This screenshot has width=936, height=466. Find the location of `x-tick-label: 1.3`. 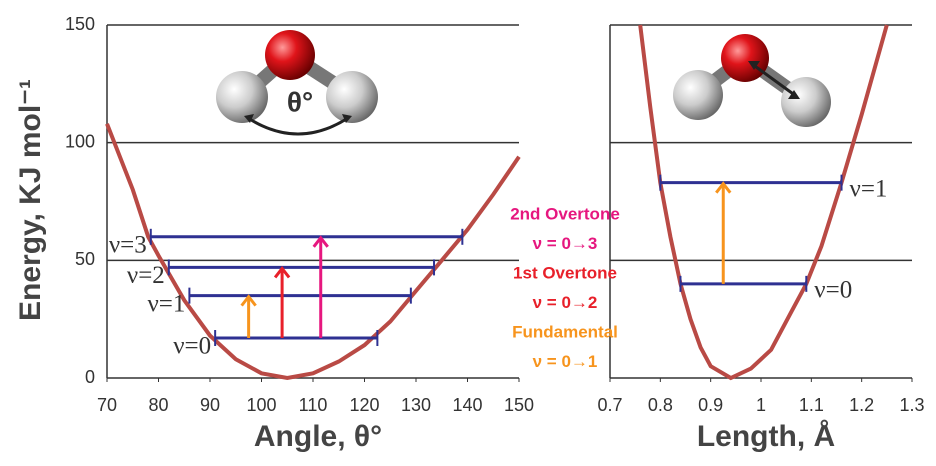

x-tick-label: 1.3 is located at coordinates (911, 405).